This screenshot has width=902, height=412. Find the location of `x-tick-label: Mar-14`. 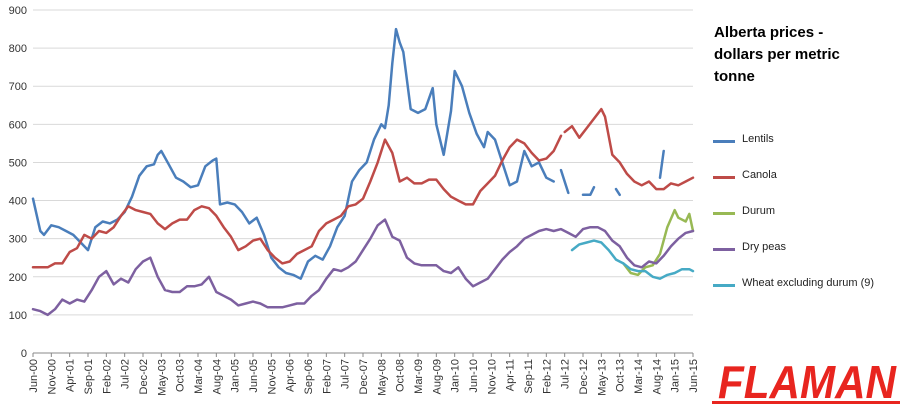

x-tick-label: Mar-14 is located at coordinates (639, 376).